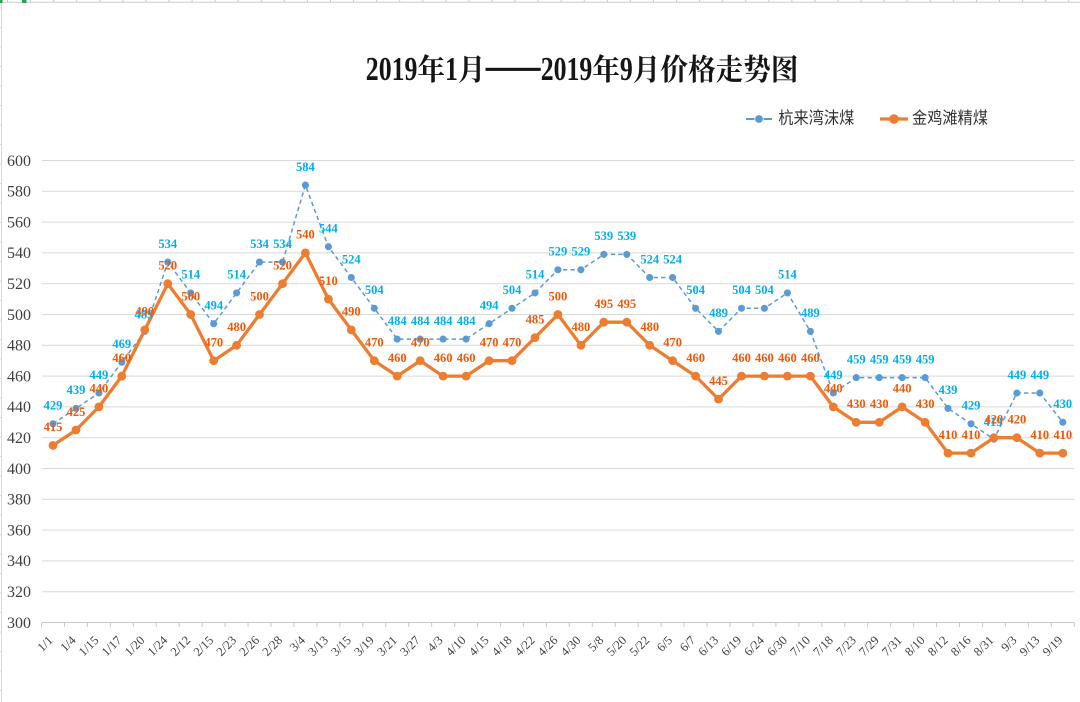 The width and height of the screenshot is (1080, 702). Describe the element at coordinates (329, 229) in the screenshot. I see `svg-text: 544` at that location.